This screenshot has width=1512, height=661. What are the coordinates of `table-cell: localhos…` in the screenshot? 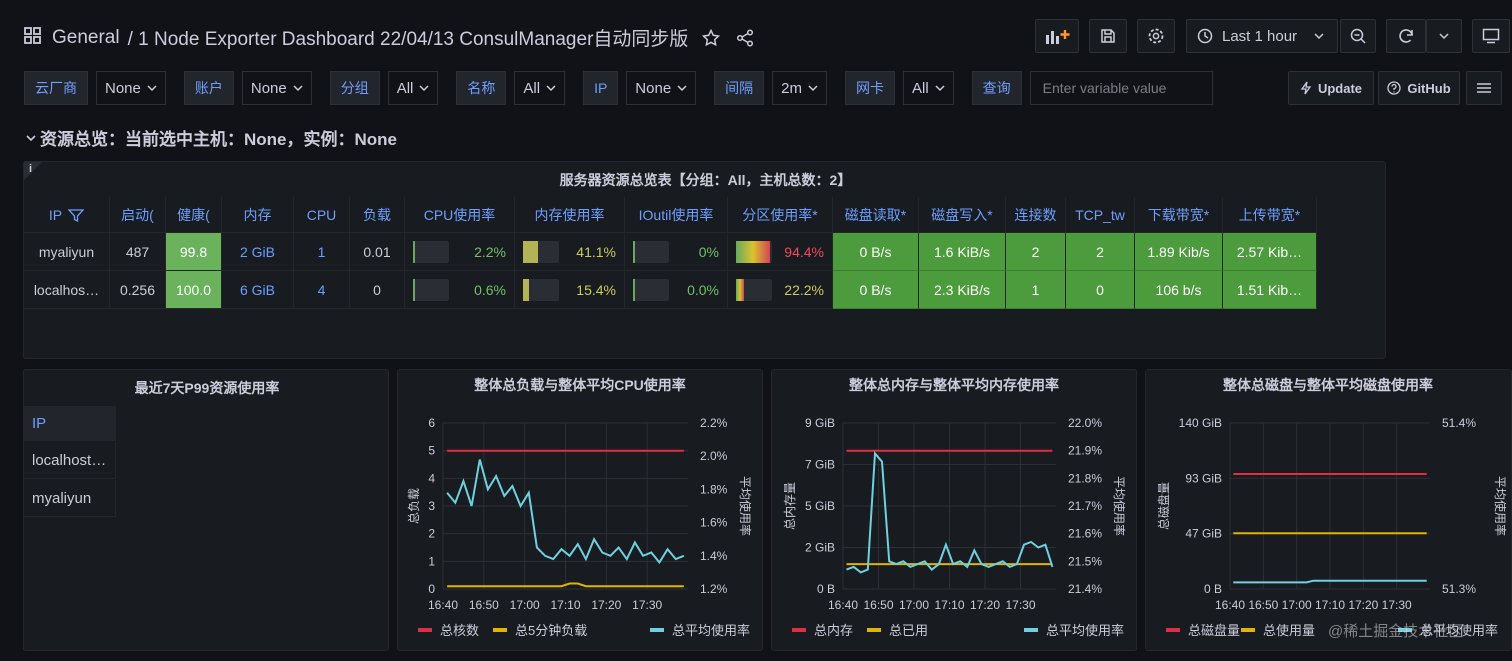 It's located at (67, 290).